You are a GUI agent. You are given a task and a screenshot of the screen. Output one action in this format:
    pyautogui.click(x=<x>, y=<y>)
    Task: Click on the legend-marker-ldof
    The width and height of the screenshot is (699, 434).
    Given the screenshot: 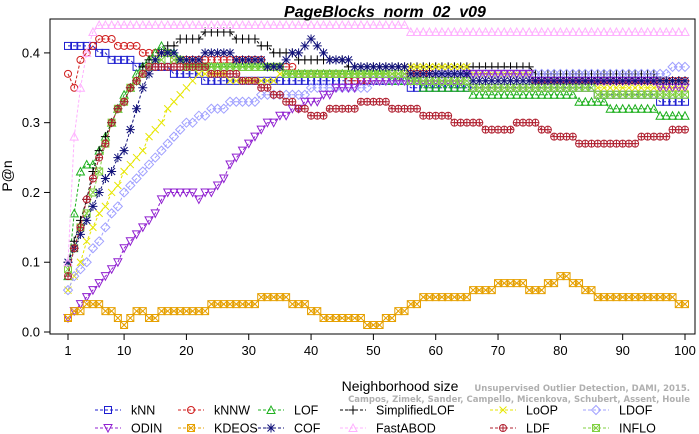 What is the action you would take?
    pyautogui.click(x=596, y=410)
    